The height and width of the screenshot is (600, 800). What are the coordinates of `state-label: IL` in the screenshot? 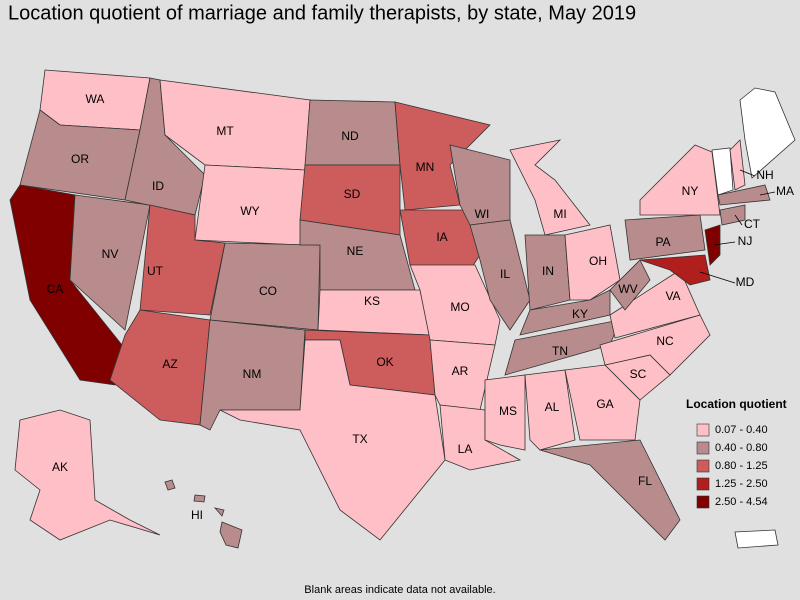 It's located at (505, 274).